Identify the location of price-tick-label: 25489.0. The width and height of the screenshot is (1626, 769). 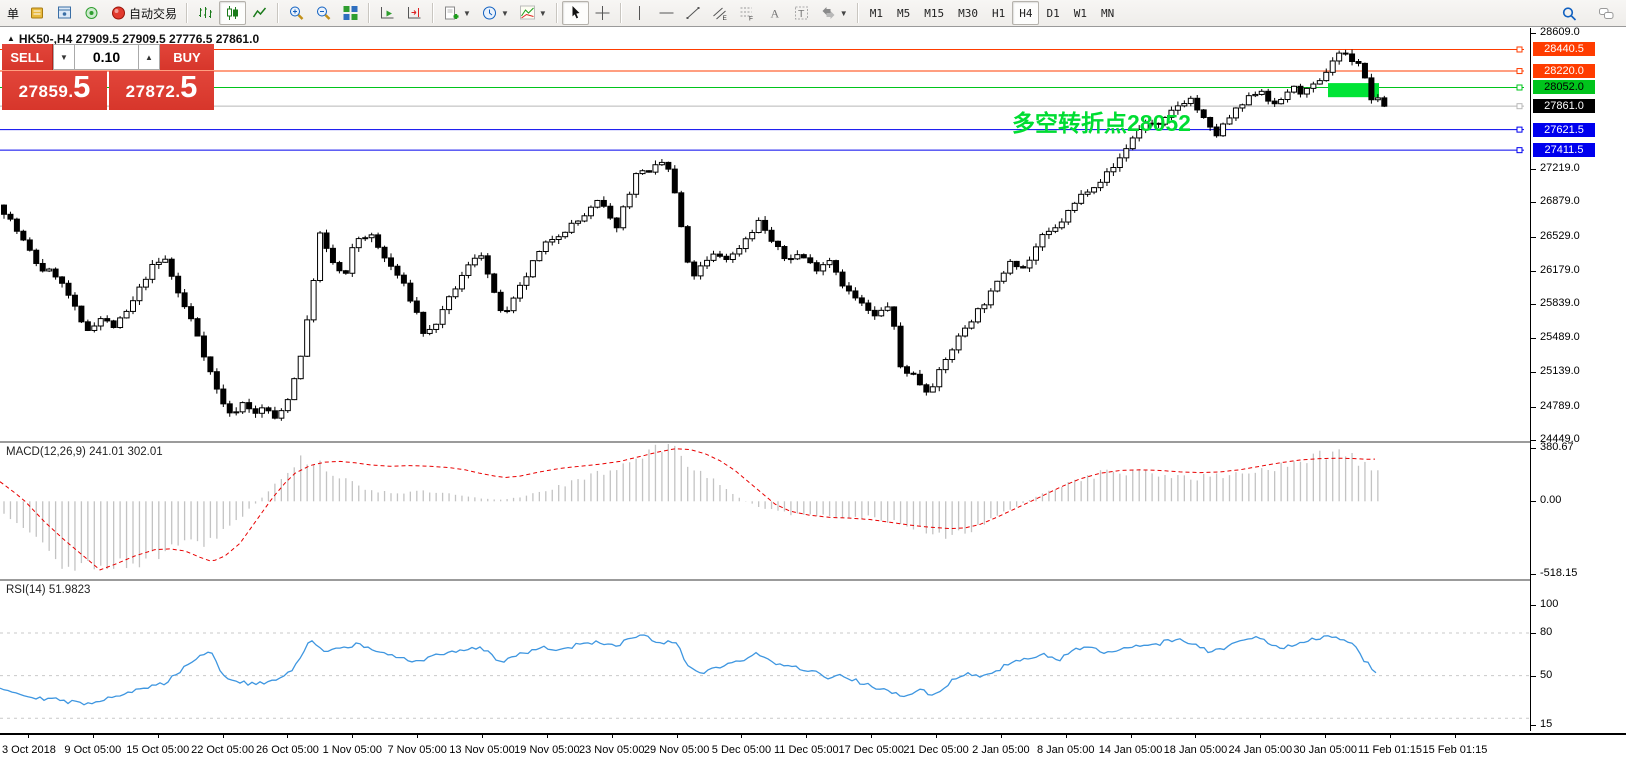
(1560, 337).